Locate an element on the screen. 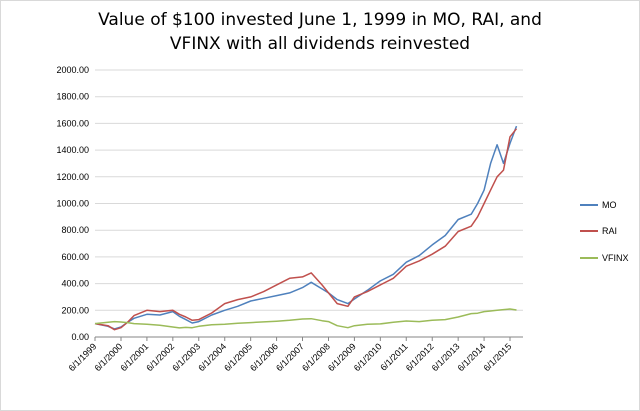  x-tick-label: 6/1/2010 is located at coordinates (368, 357).